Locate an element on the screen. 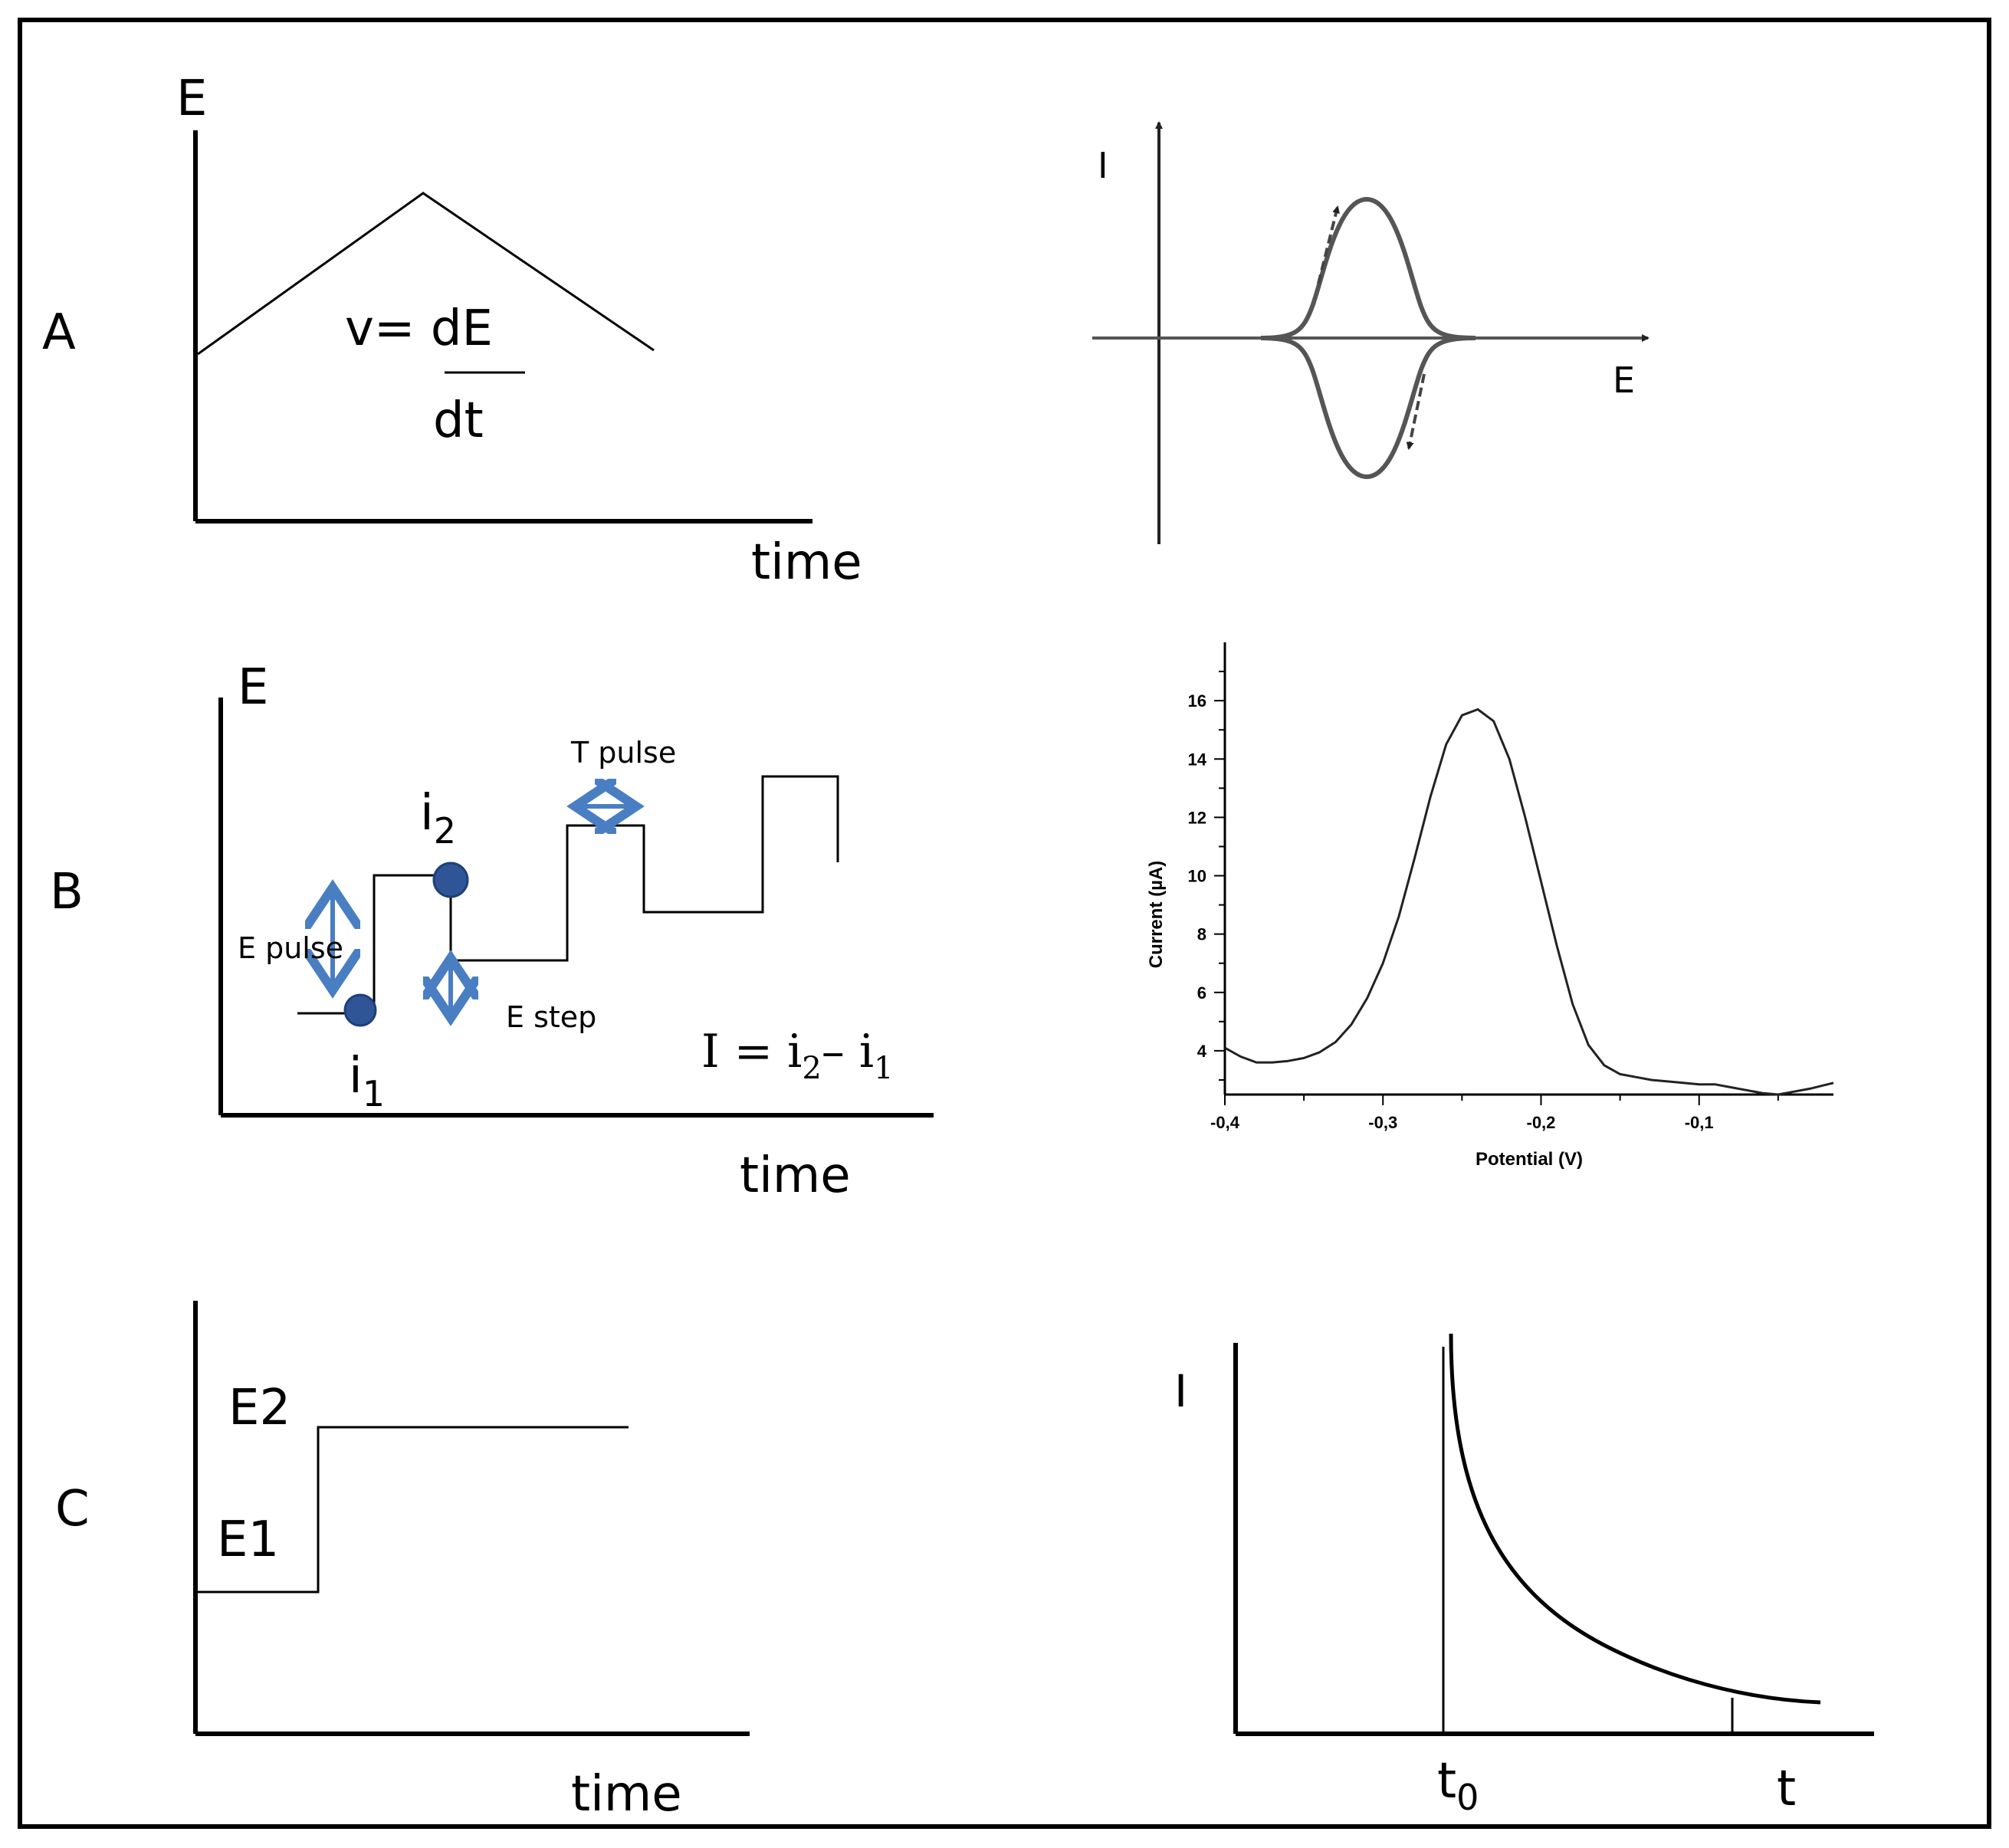 The image size is (2009, 1848). dpv-y-tick-label: 12 is located at coordinates (1197, 817).